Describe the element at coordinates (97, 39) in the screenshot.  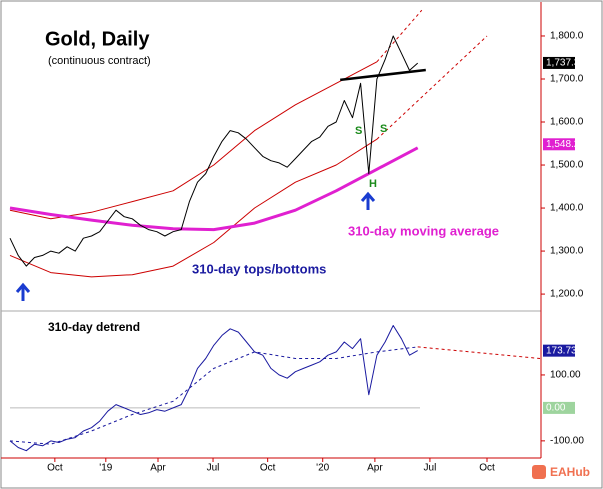
I see `chart-title: Gold, Daily` at that location.